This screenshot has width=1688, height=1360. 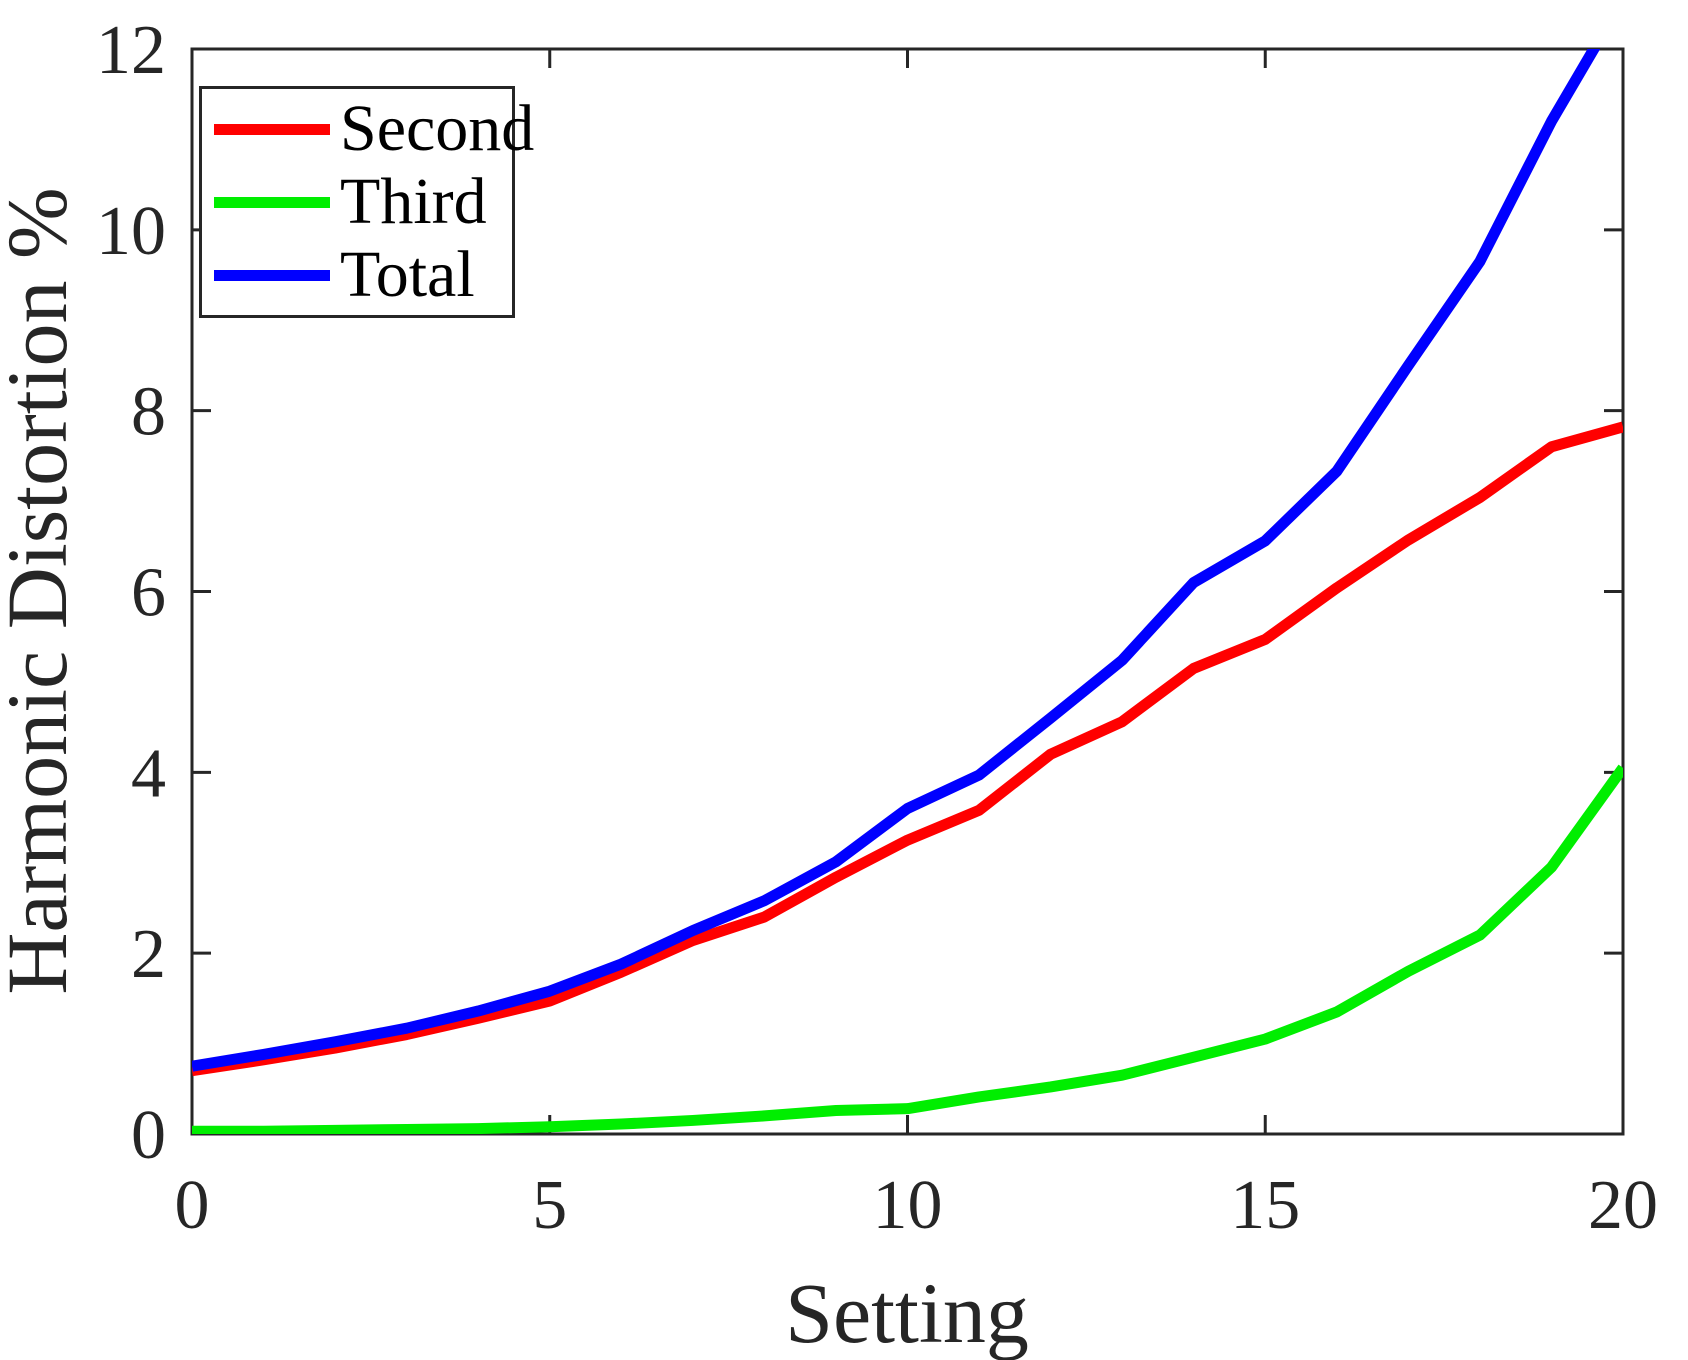 What do you see at coordinates (42, 590) in the screenshot?
I see `y-axis-title: Harmonic Distortion %` at bounding box center [42, 590].